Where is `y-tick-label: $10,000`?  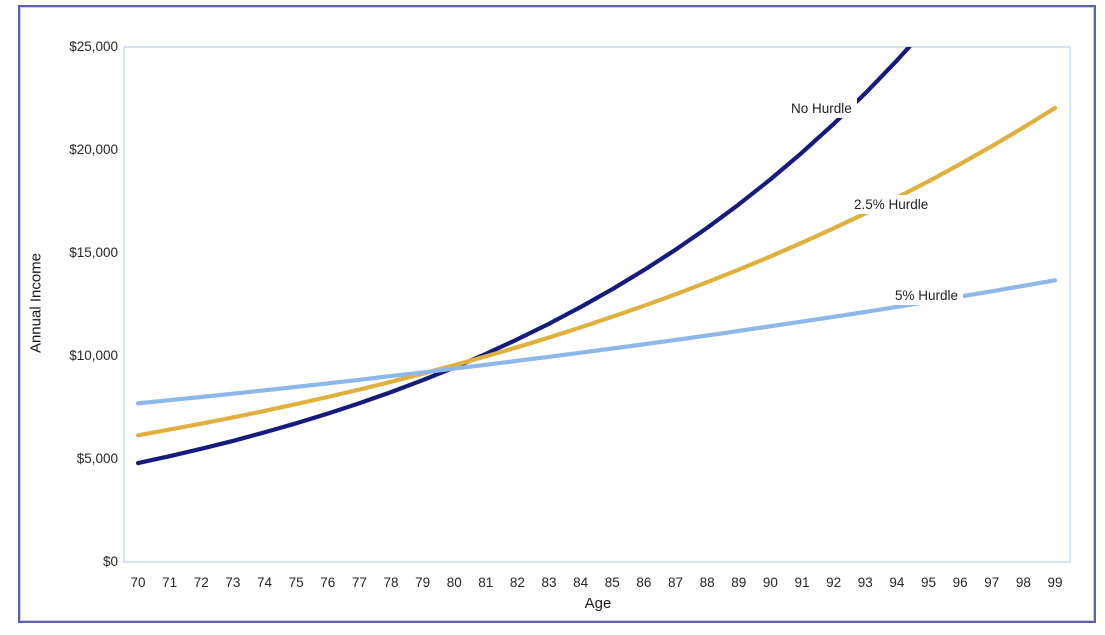
y-tick-label: $10,000 is located at coordinates (93, 355).